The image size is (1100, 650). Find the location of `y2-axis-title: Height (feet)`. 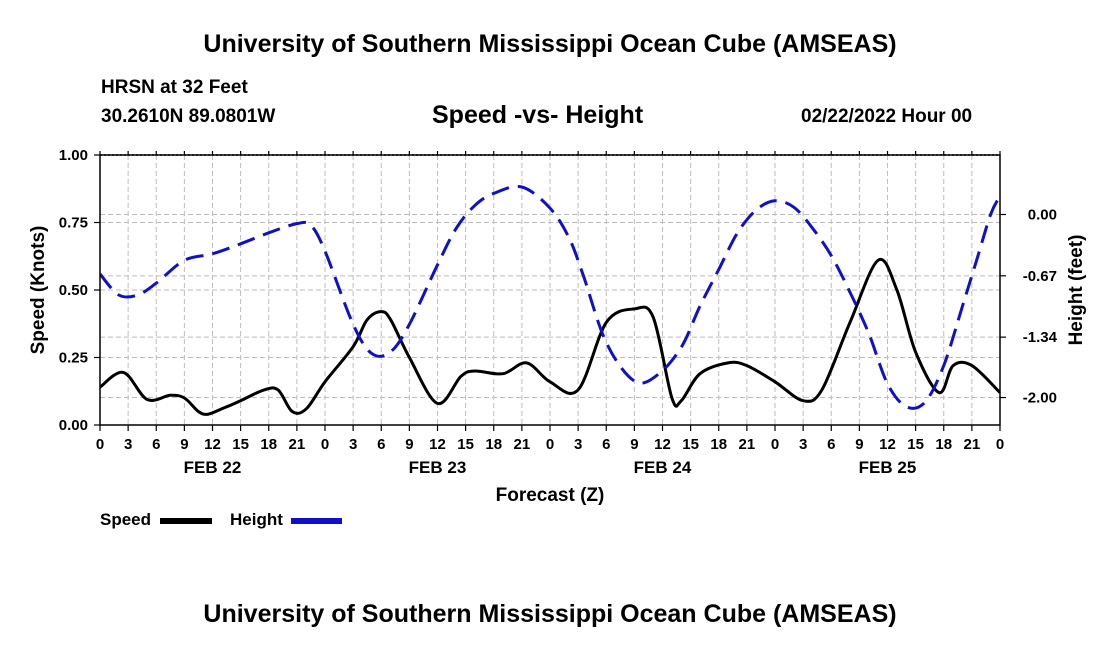

y2-axis-title: Height (feet) is located at coordinates (1076, 290).